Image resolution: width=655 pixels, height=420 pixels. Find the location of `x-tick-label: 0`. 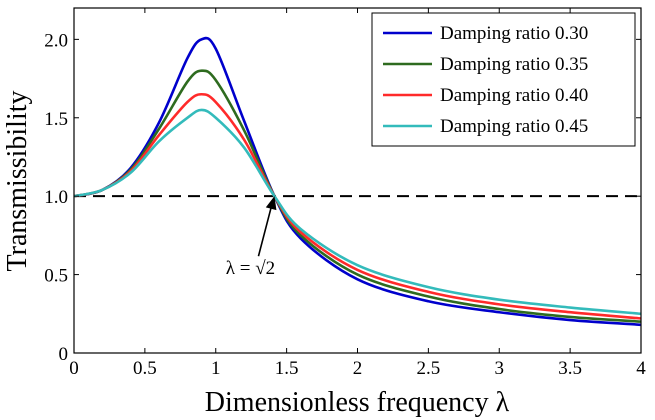

x-tick-label: 0 is located at coordinates (74, 368).